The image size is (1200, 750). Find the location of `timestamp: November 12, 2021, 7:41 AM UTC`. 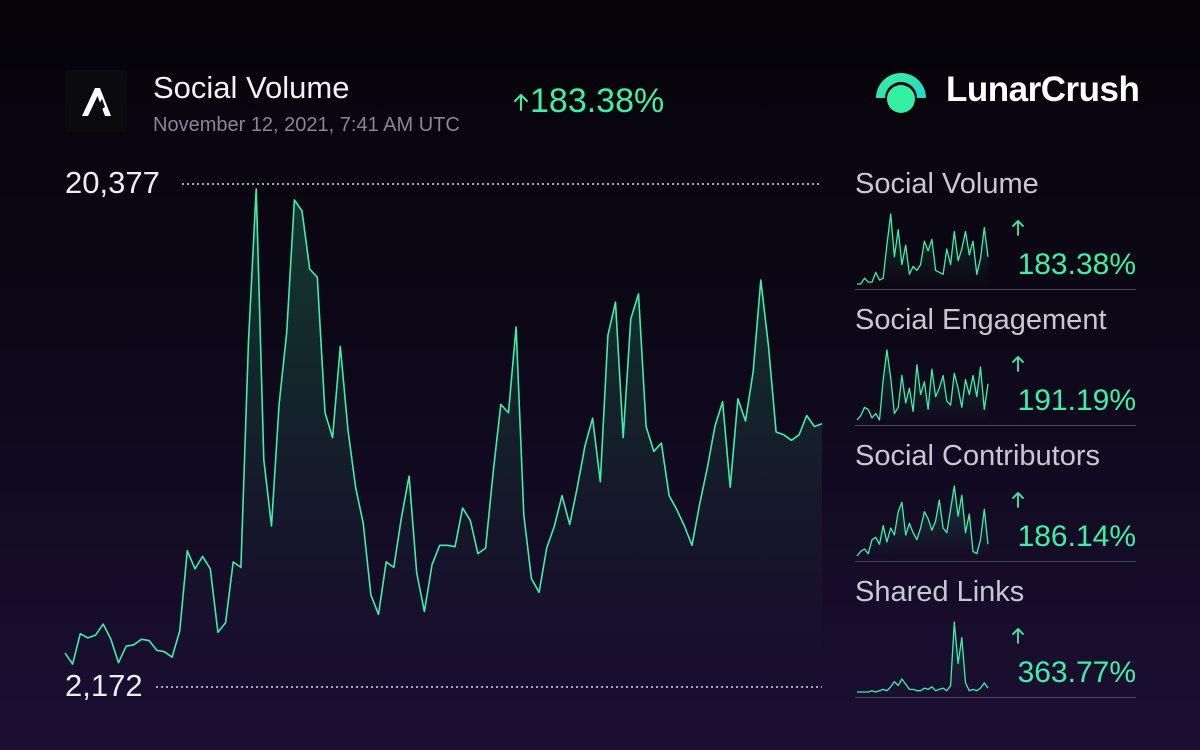

timestamp: November 12, 2021, 7:41 AM UTC is located at coordinates (306, 125).